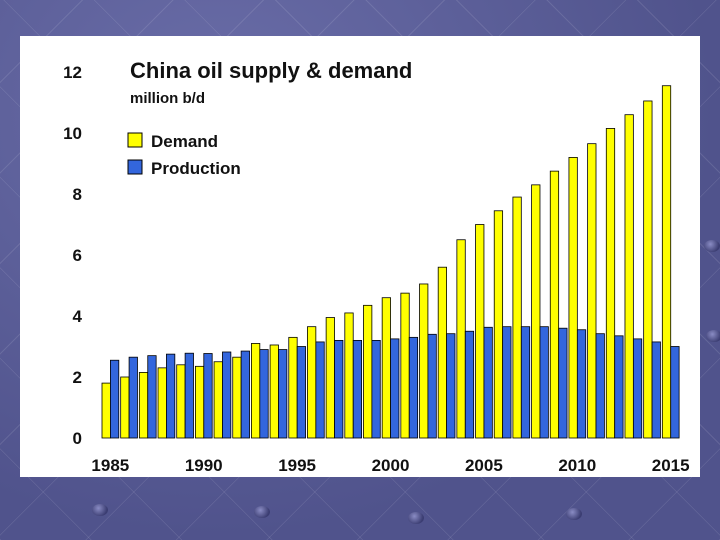  Describe the element at coordinates (648, 269) in the screenshot. I see `bar-demand-2014` at that location.